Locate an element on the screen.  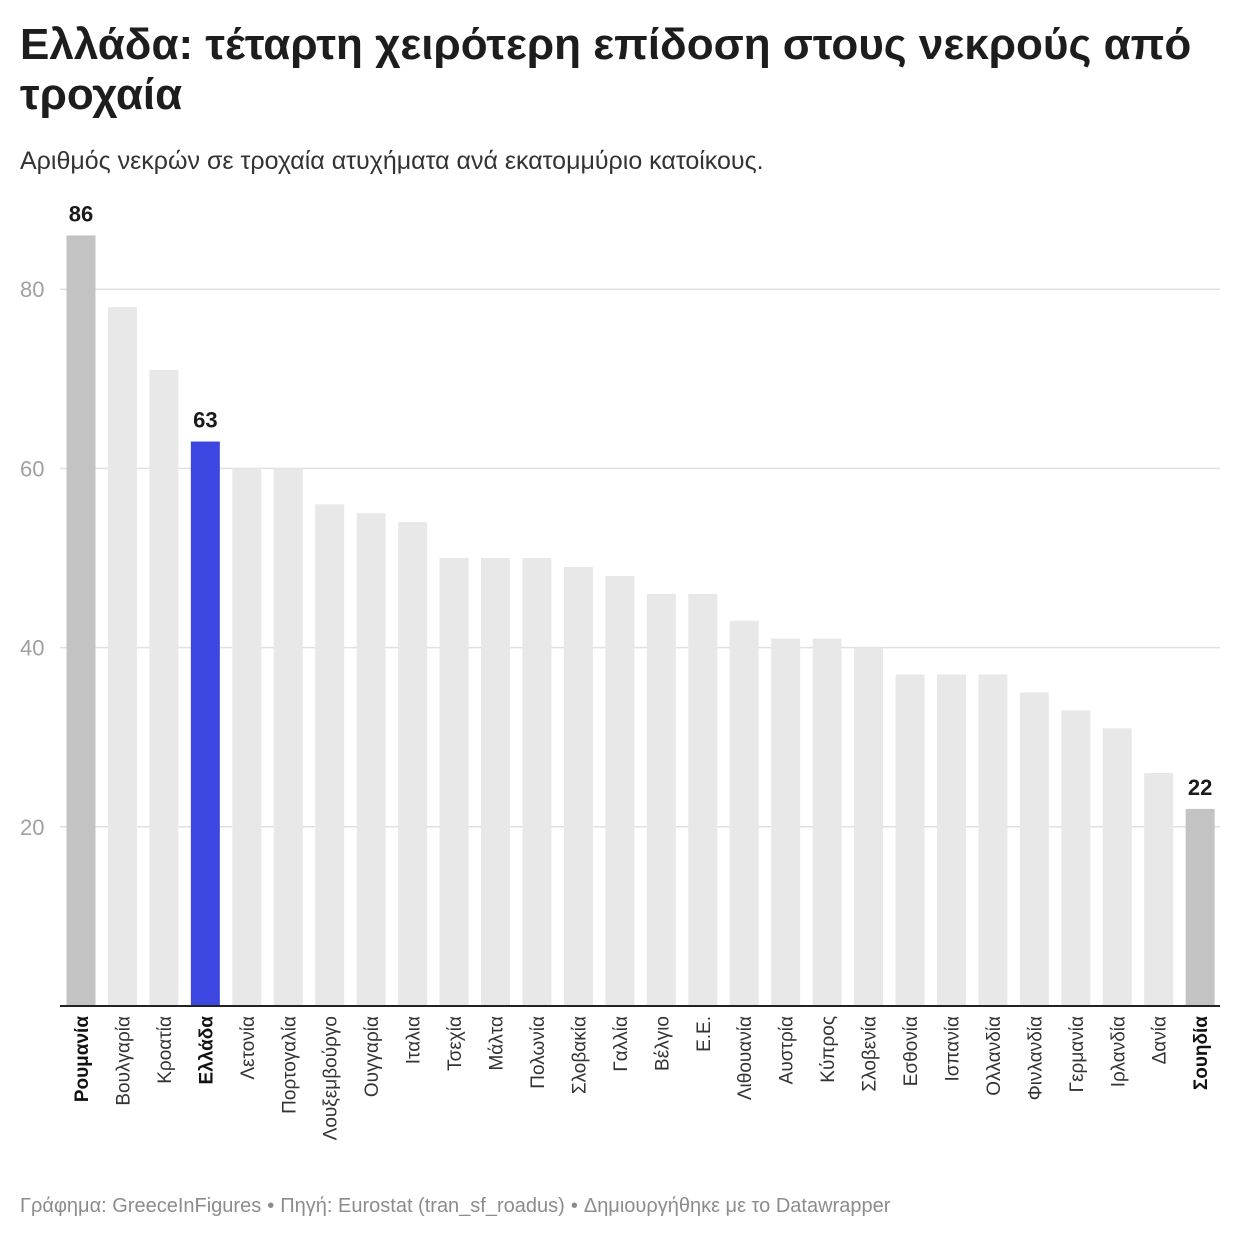
x-tick-label: Αυστρία is located at coordinates (787, 1050).